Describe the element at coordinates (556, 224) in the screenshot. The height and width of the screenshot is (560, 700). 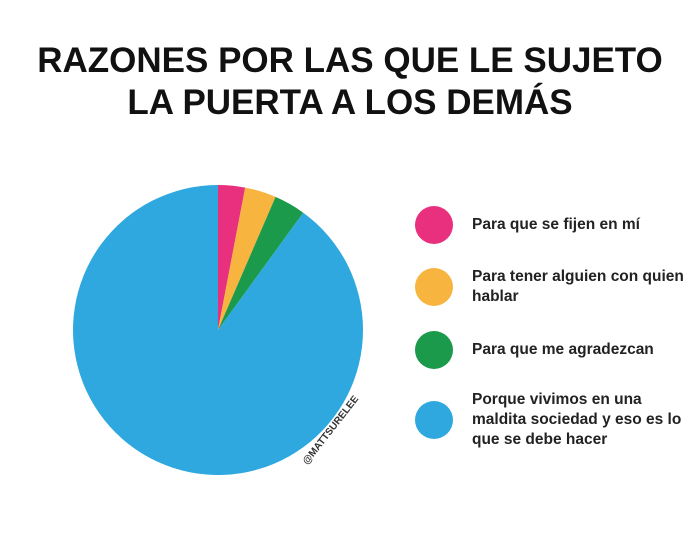
I see `legend-label: Para que se fijen en mí` at that location.